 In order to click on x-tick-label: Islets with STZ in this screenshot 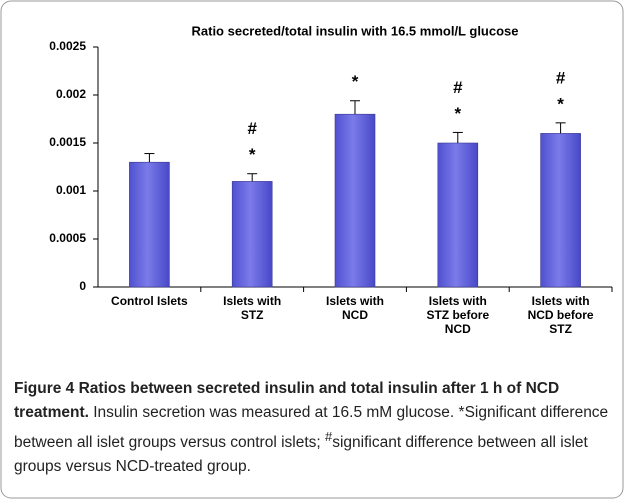, I will do `click(252, 308)`.